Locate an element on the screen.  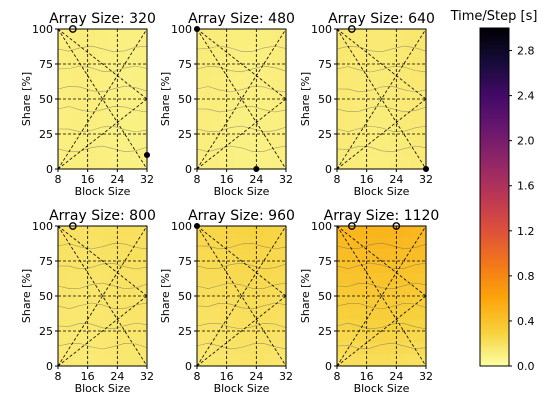
colorbar-tick-label: 0.0 is located at coordinates (526, 366).